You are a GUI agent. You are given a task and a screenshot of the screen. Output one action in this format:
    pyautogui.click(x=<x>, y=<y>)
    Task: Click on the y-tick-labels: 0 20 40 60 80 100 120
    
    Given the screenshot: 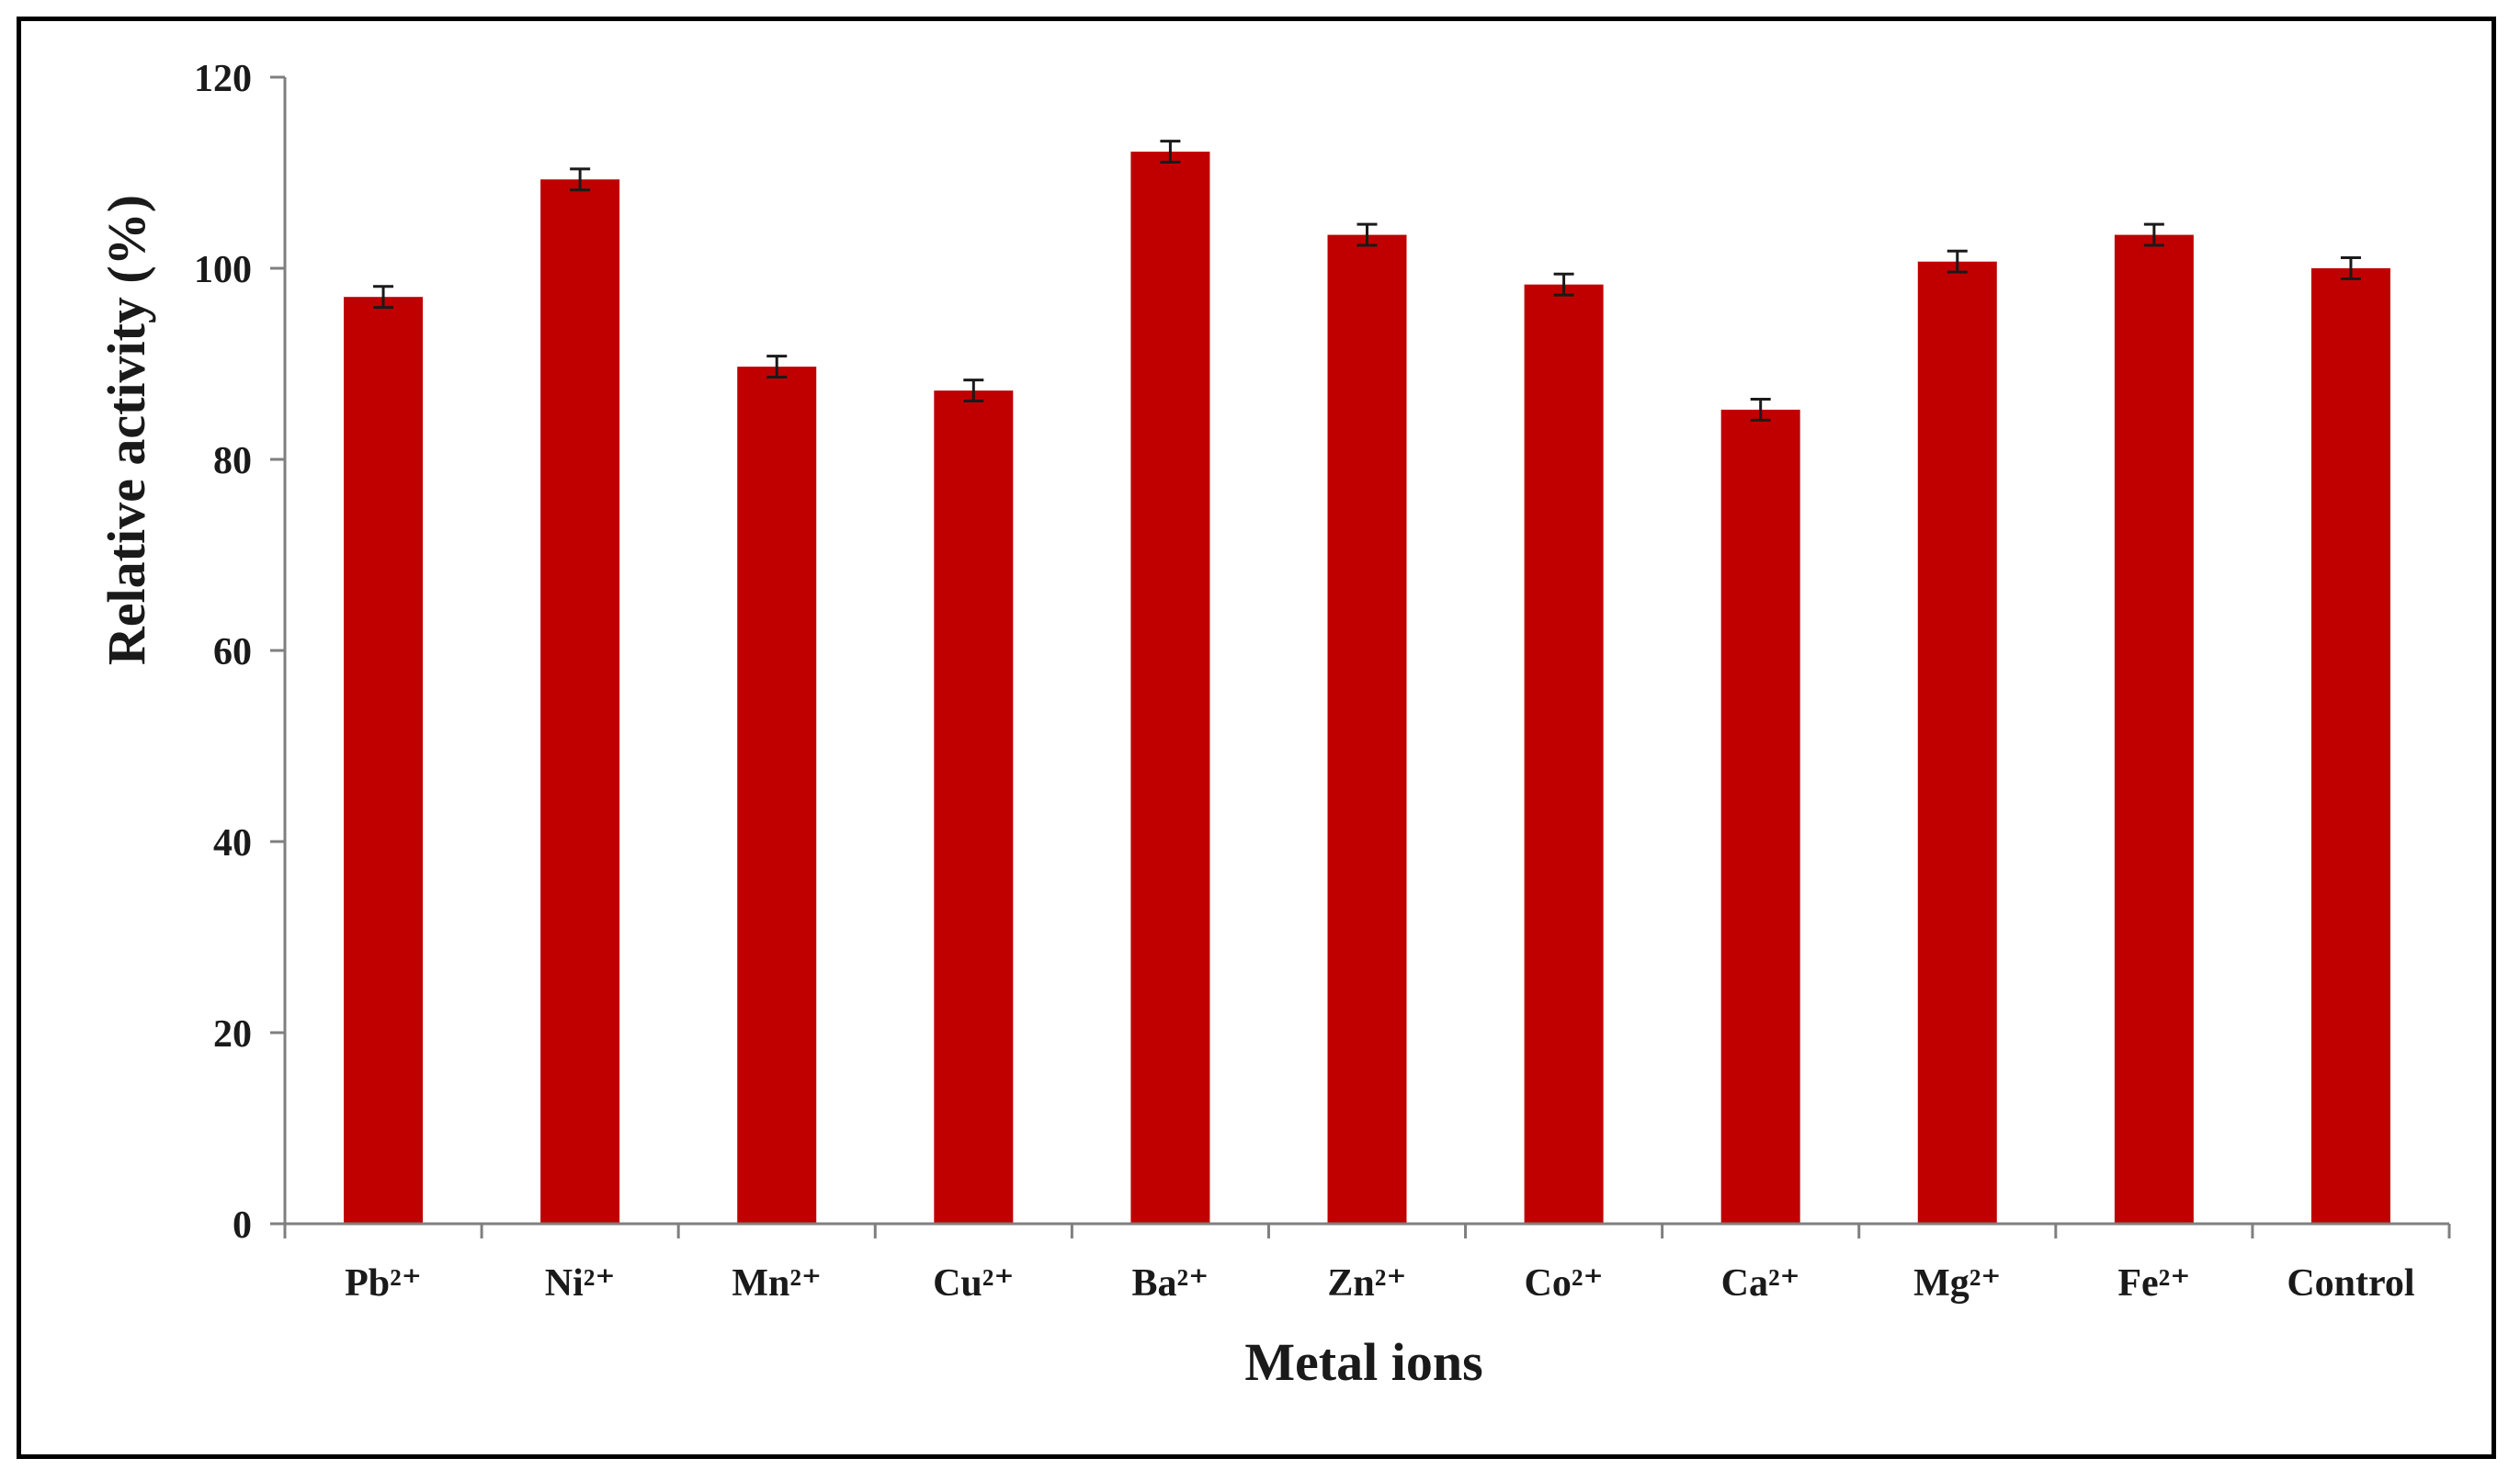 What is the action you would take?
    pyautogui.click(x=223, y=652)
    